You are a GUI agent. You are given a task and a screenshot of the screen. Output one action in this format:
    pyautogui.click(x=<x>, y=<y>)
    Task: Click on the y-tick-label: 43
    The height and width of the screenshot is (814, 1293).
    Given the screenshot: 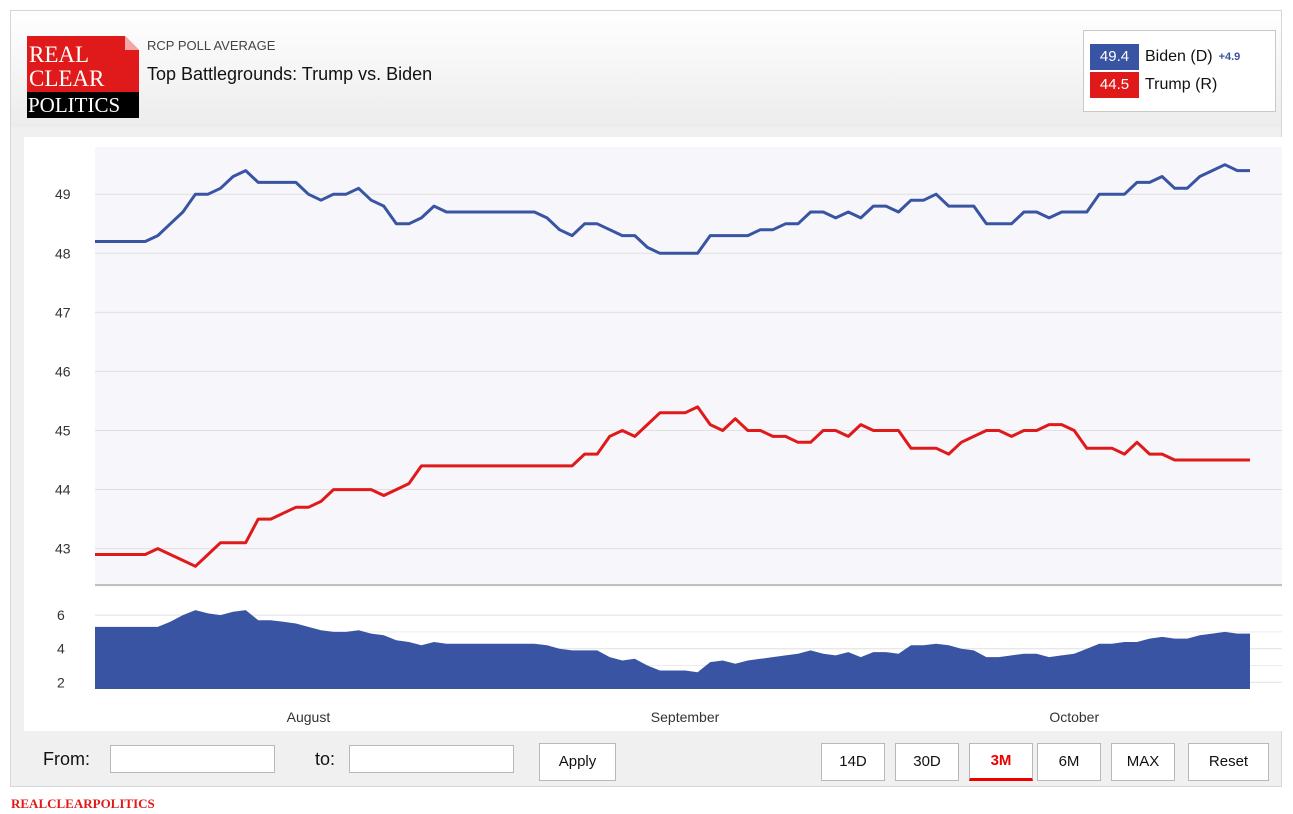 What is the action you would take?
    pyautogui.click(x=63, y=549)
    